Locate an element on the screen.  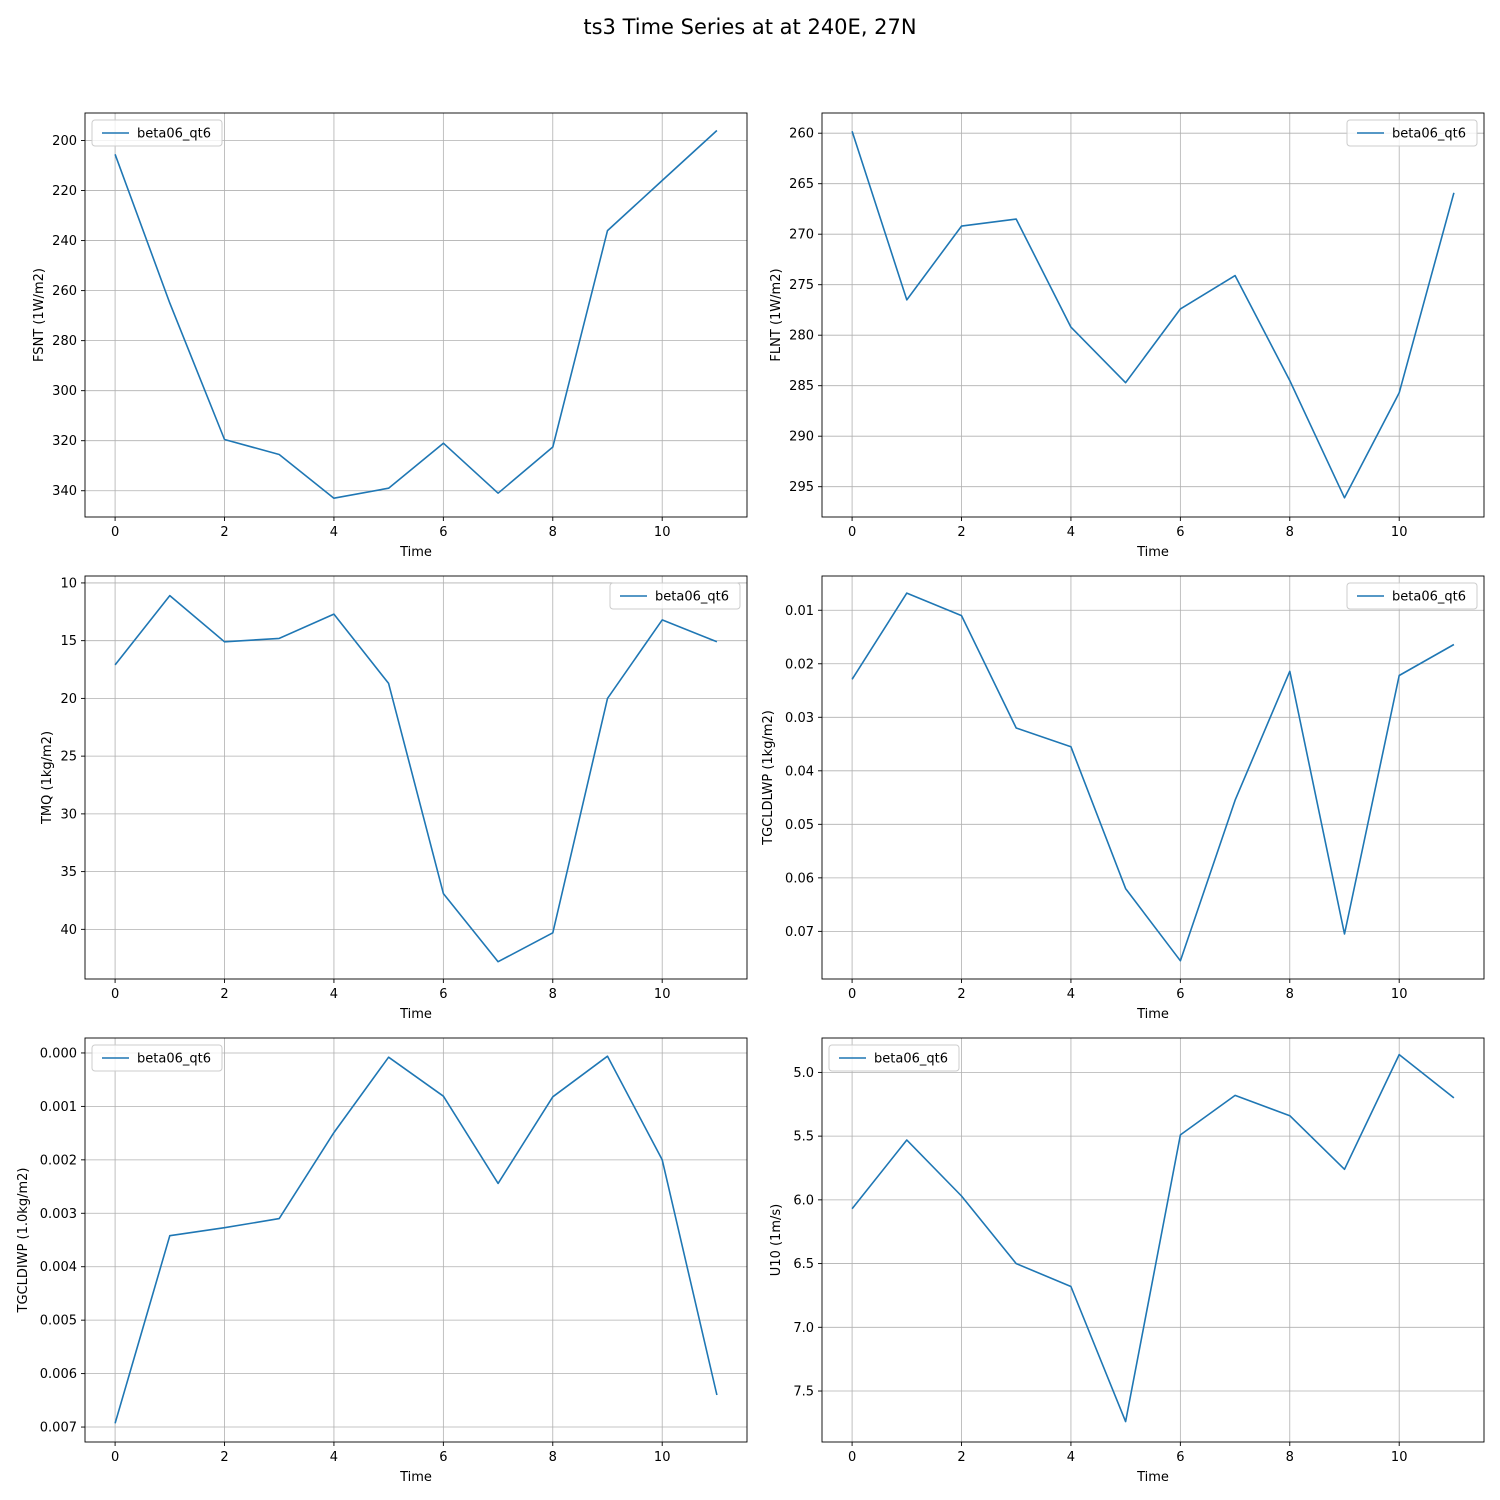
y-tick-label: 0.01 is located at coordinates (799, 611).